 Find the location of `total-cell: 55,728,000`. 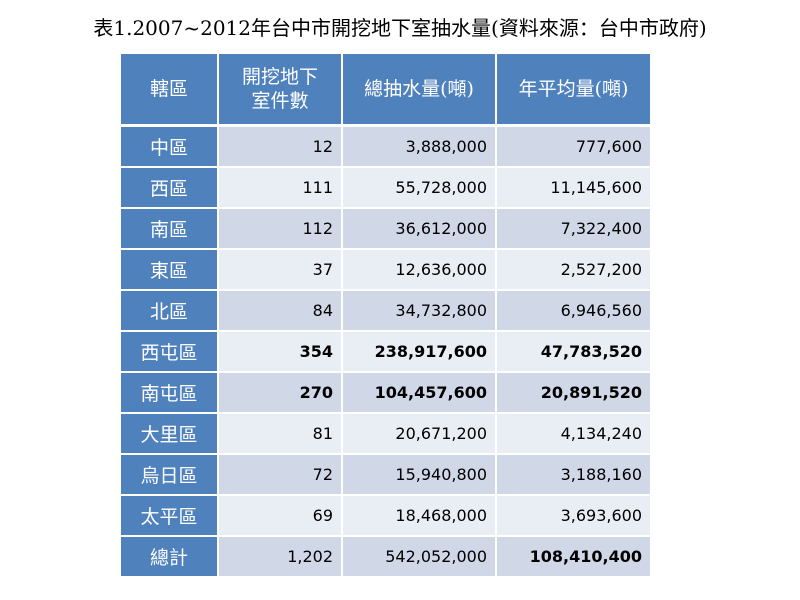

total-cell: 55,728,000 is located at coordinates (419, 188).